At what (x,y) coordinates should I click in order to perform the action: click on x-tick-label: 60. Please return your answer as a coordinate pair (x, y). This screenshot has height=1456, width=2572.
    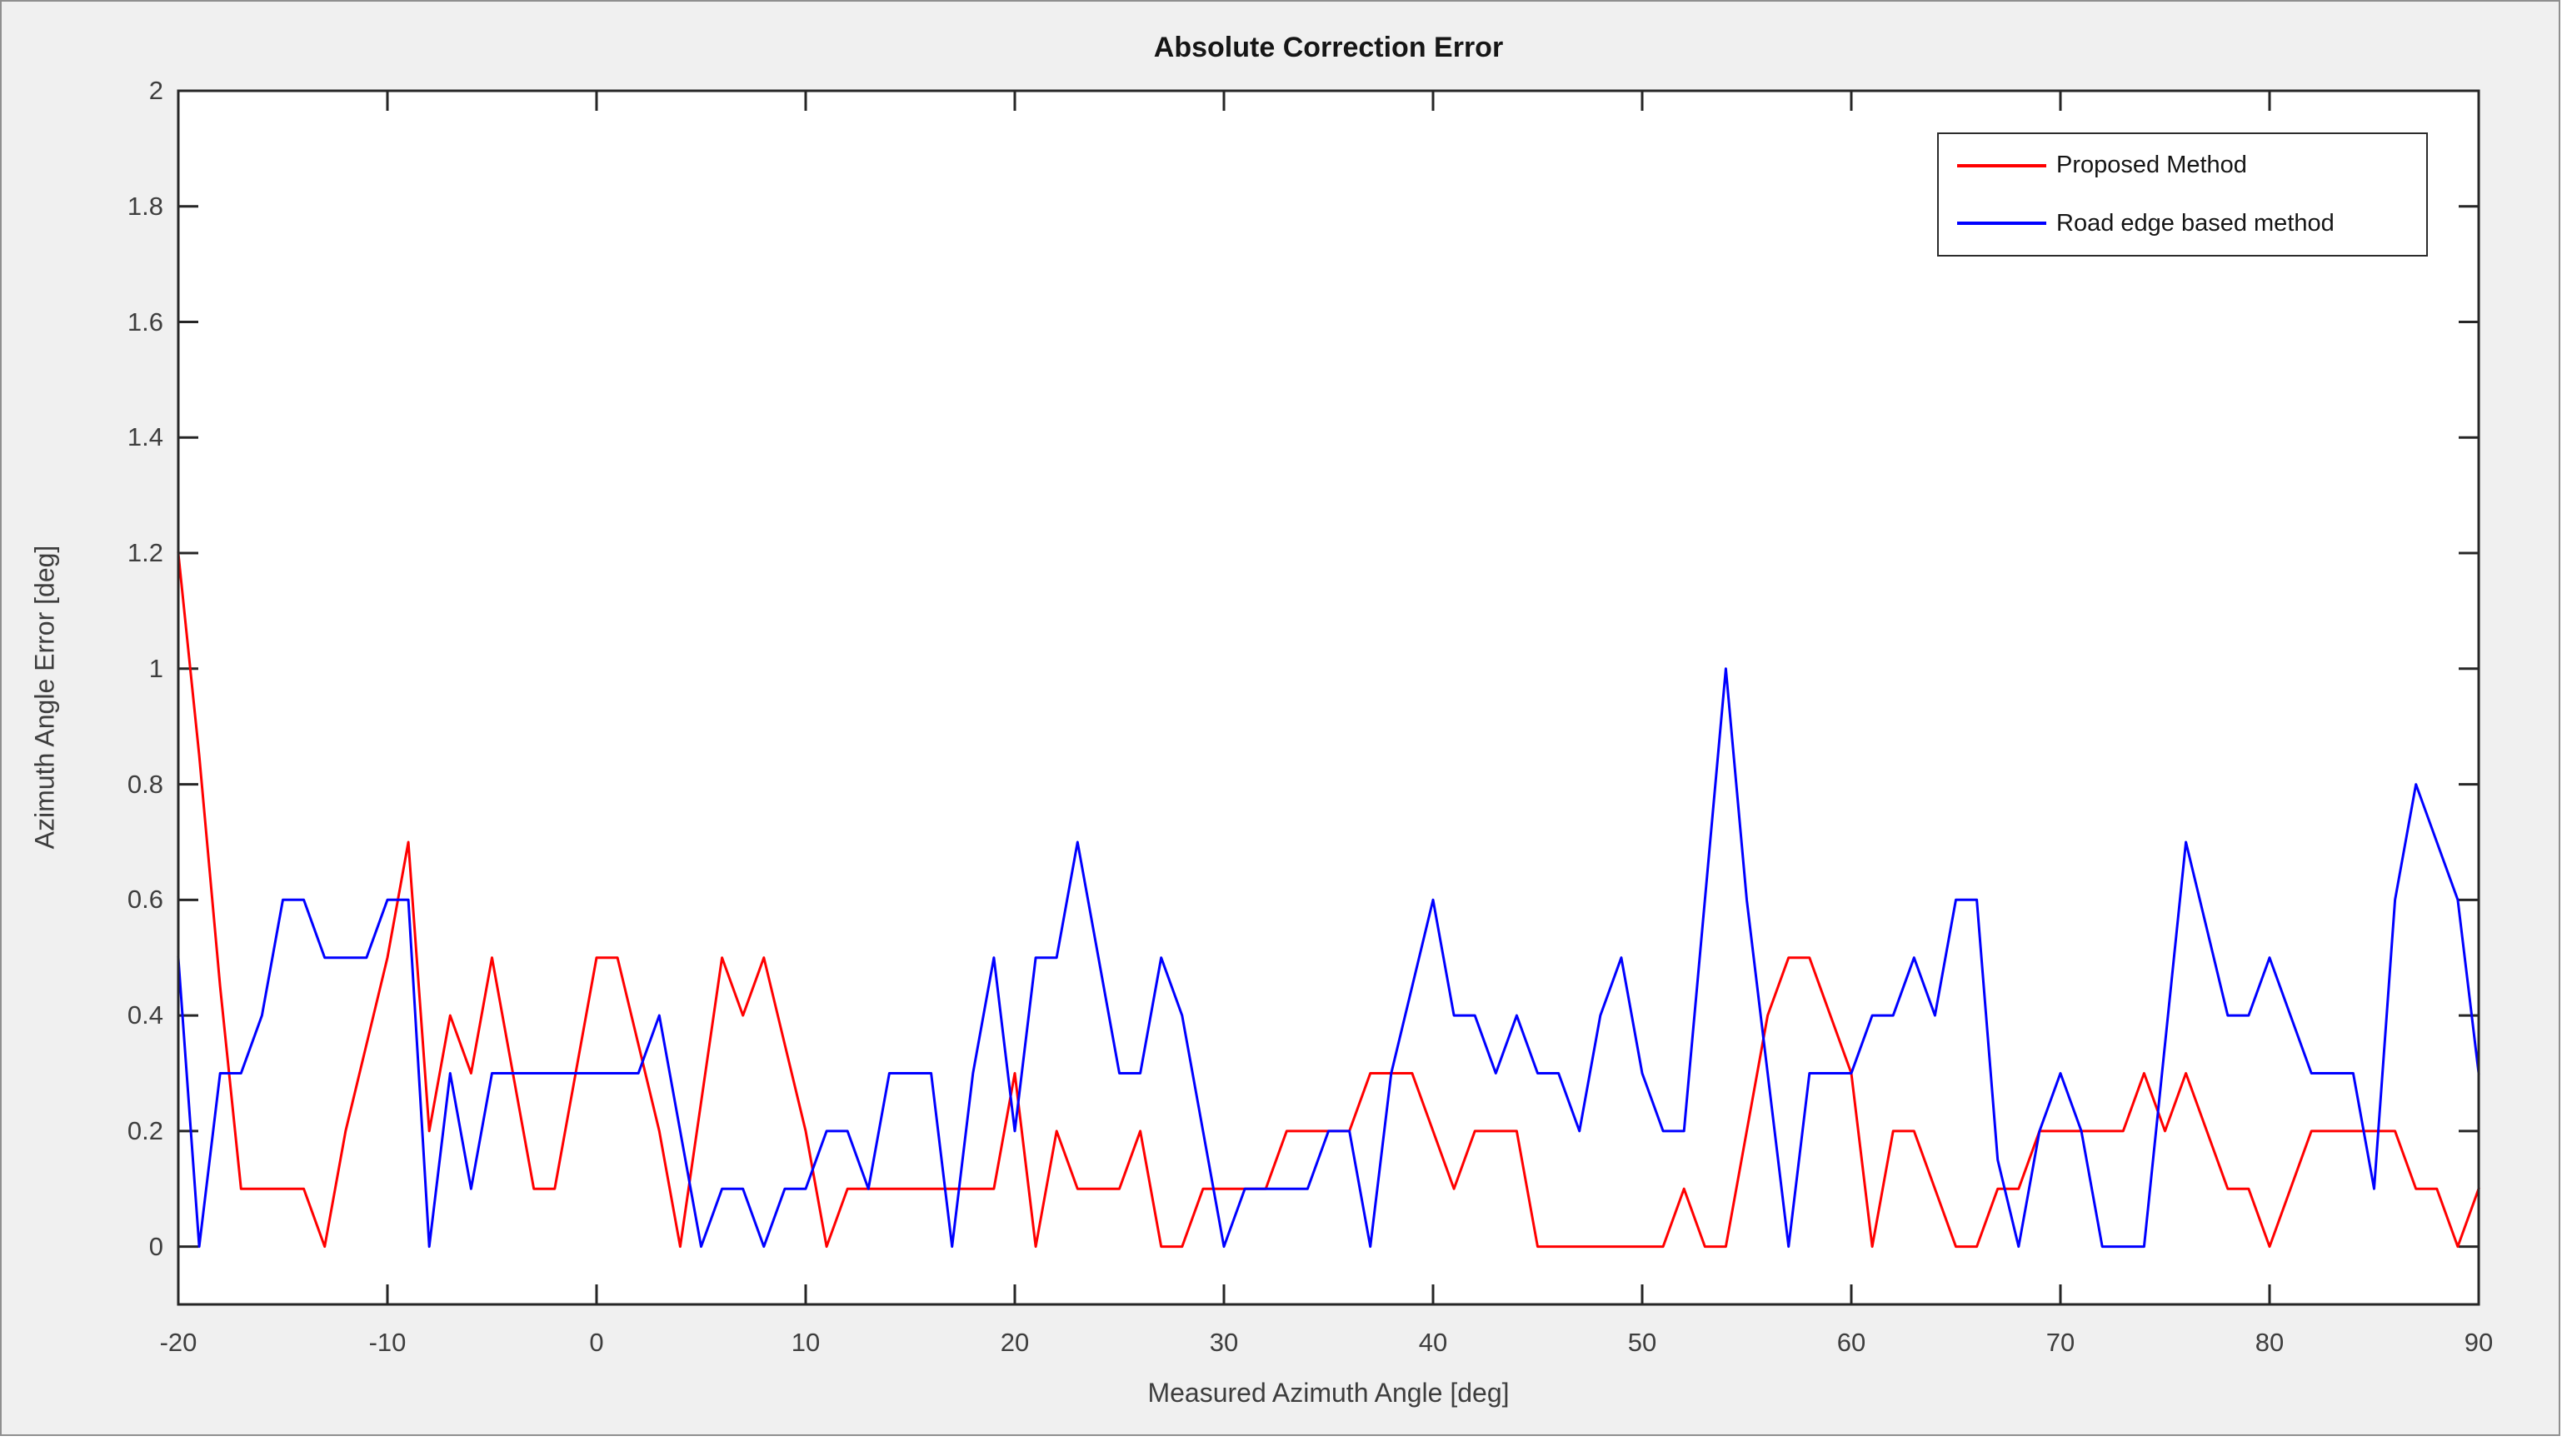
    Looking at the image, I should click on (1851, 1342).